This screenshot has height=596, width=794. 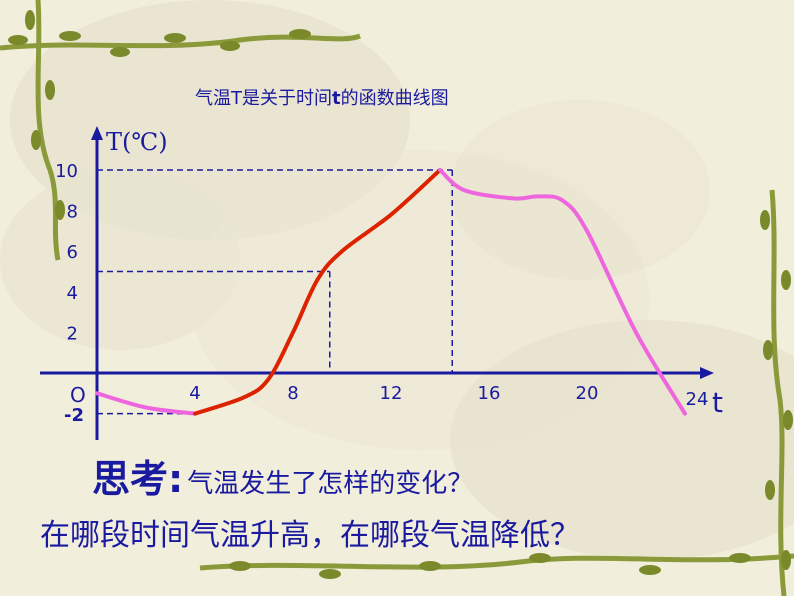 What do you see at coordinates (587, 393) in the screenshot?
I see `x-tick-label-20: 20` at bounding box center [587, 393].